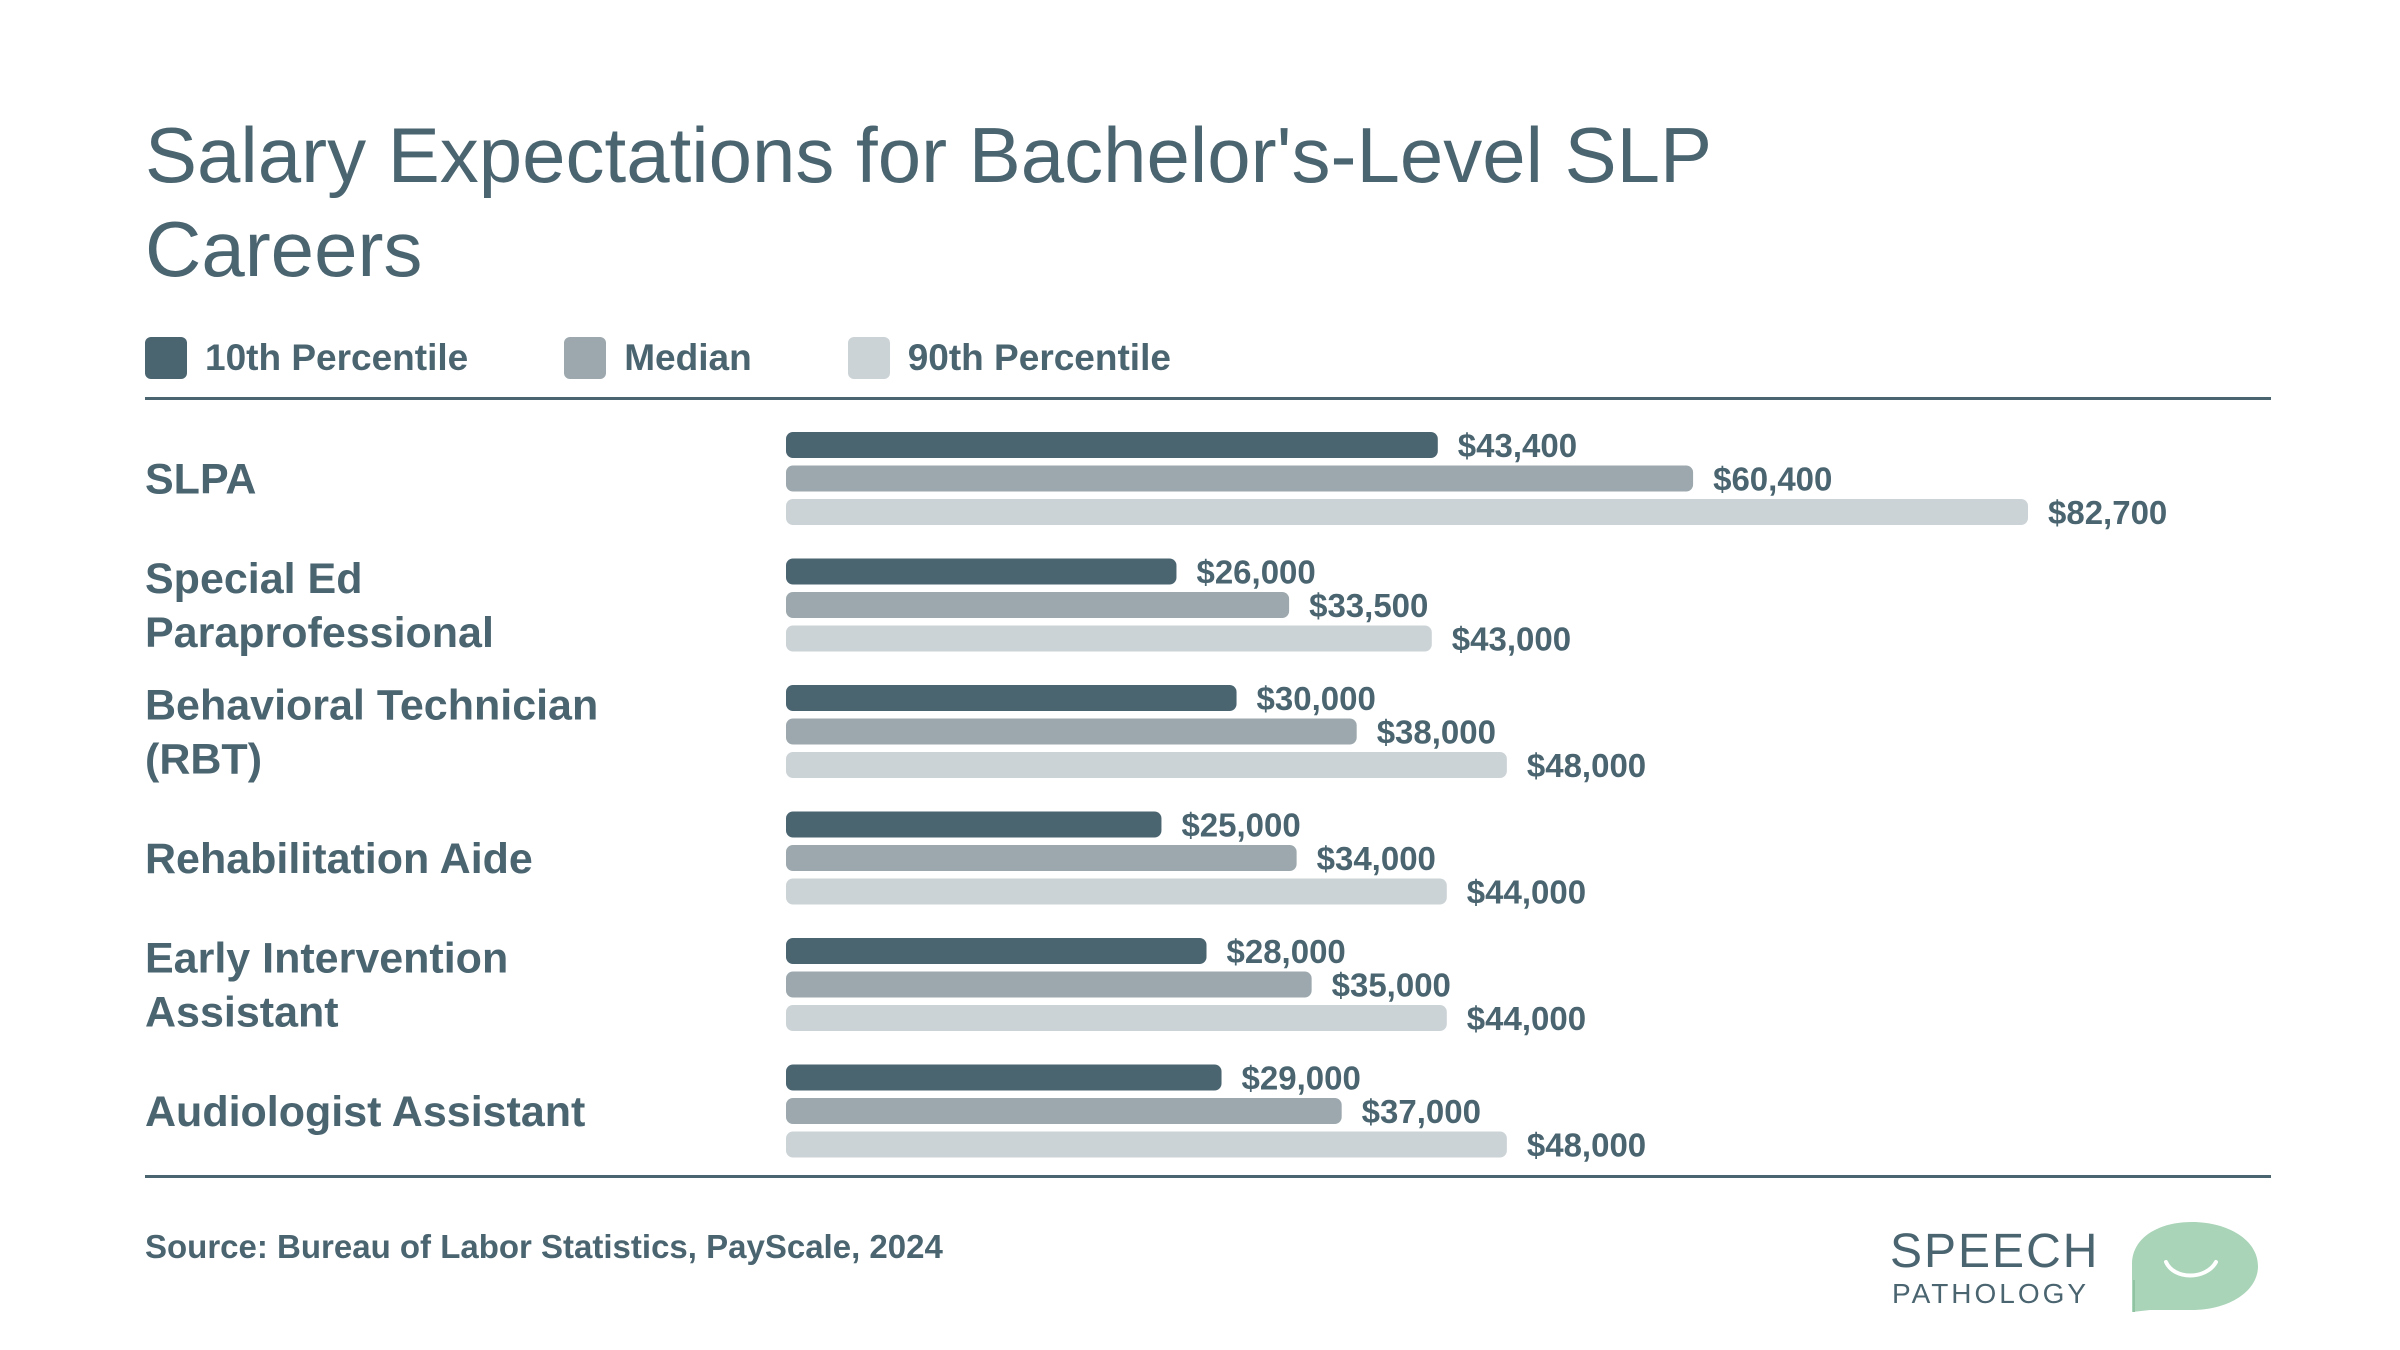 The width and height of the screenshot is (2400, 1350). Describe the element at coordinates (2107, 512) in the screenshot. I see `data-label: $82,700` at that location.